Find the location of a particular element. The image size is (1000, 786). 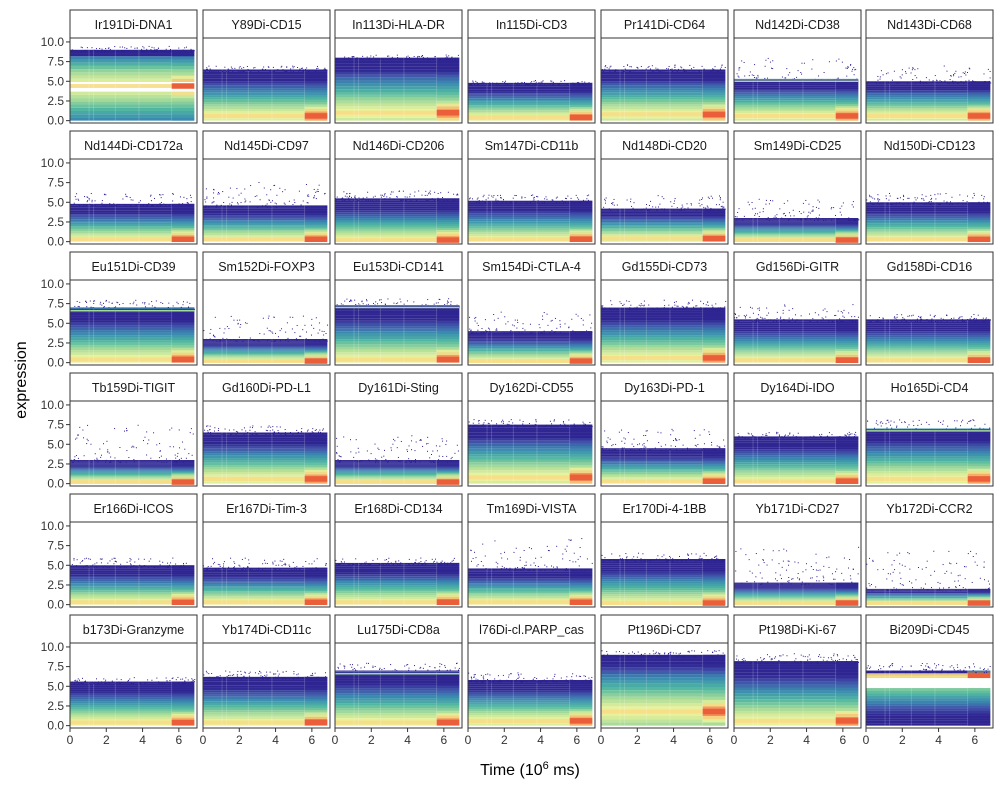

facet-strip is located at coordinates (133, 145).